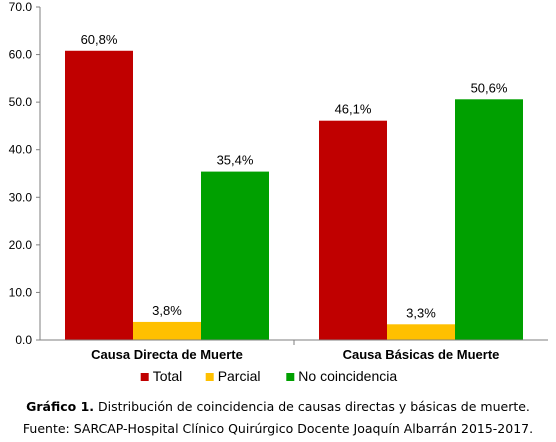 This screenshot has width=556, height=442. I want to click on y-axis: 0.0 10.0 20.0 30.0 40.0 50.0 60.0 70.0, so click(25, 173).